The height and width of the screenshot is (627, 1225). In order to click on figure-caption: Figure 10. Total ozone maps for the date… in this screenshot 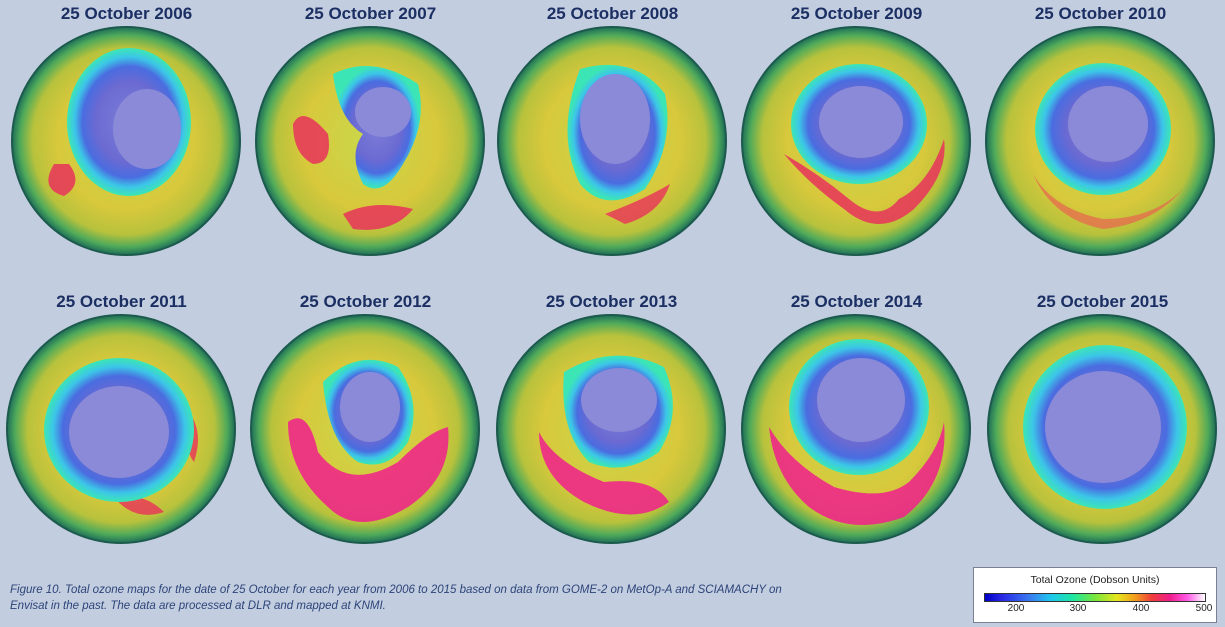, I will do `click(450, 598)`.